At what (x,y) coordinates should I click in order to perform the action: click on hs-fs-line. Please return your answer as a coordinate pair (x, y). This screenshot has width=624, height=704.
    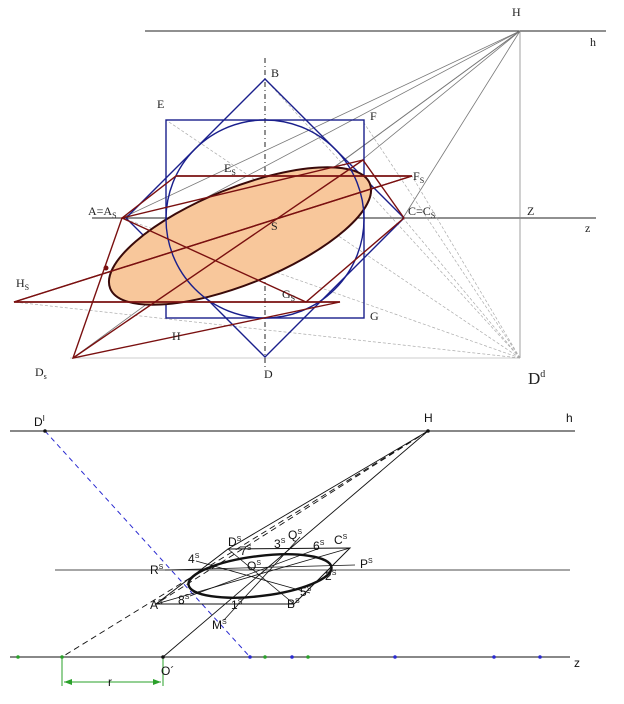
    Looking at the image, I should click on (213, 239).